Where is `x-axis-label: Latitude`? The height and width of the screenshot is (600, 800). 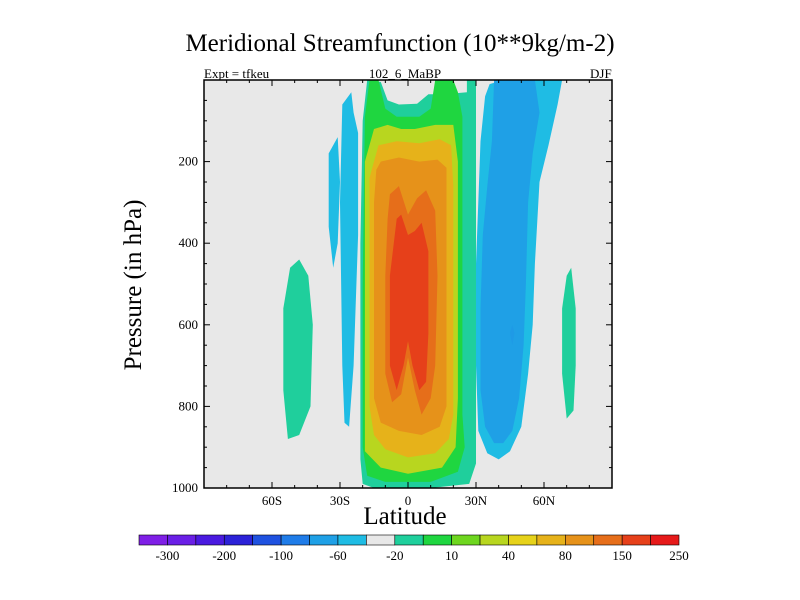 x-axis-label: Latitude is located at coordinates (405, 516).